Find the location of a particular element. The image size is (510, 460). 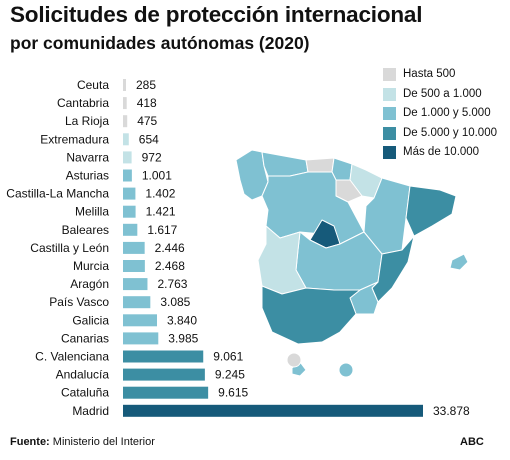

value-label-cantabria: 418 is located at coordinates (147, 103).